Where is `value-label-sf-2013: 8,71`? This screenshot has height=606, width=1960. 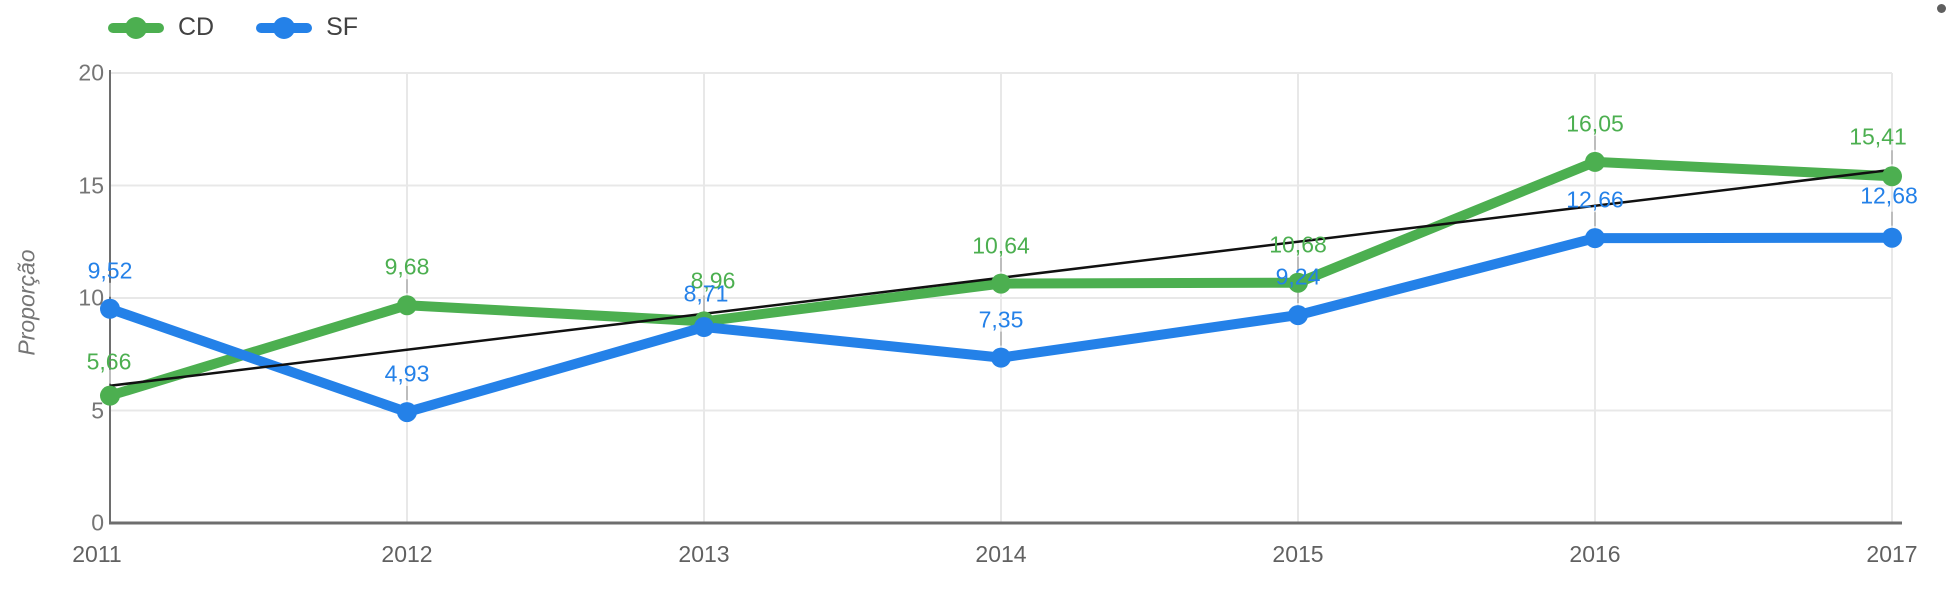 value-label-sf-2013: 8,71 is located at coordinates (706, 293).